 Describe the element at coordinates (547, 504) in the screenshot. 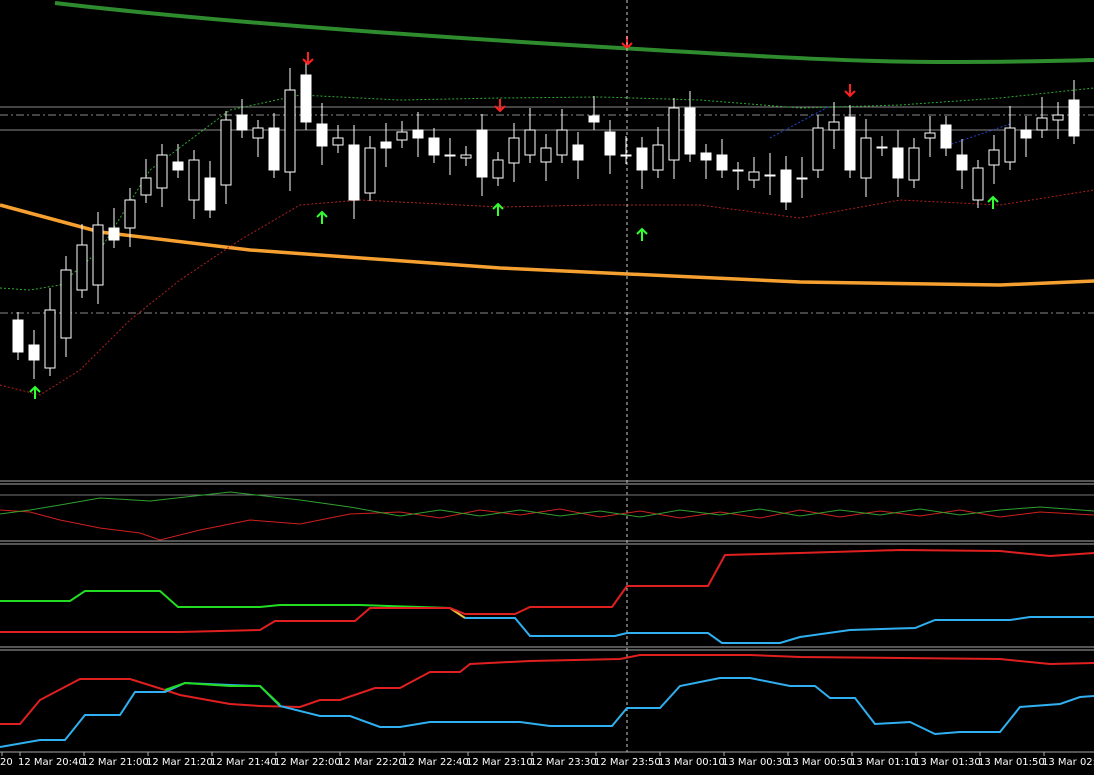

I see `oscillator-green` at that location.